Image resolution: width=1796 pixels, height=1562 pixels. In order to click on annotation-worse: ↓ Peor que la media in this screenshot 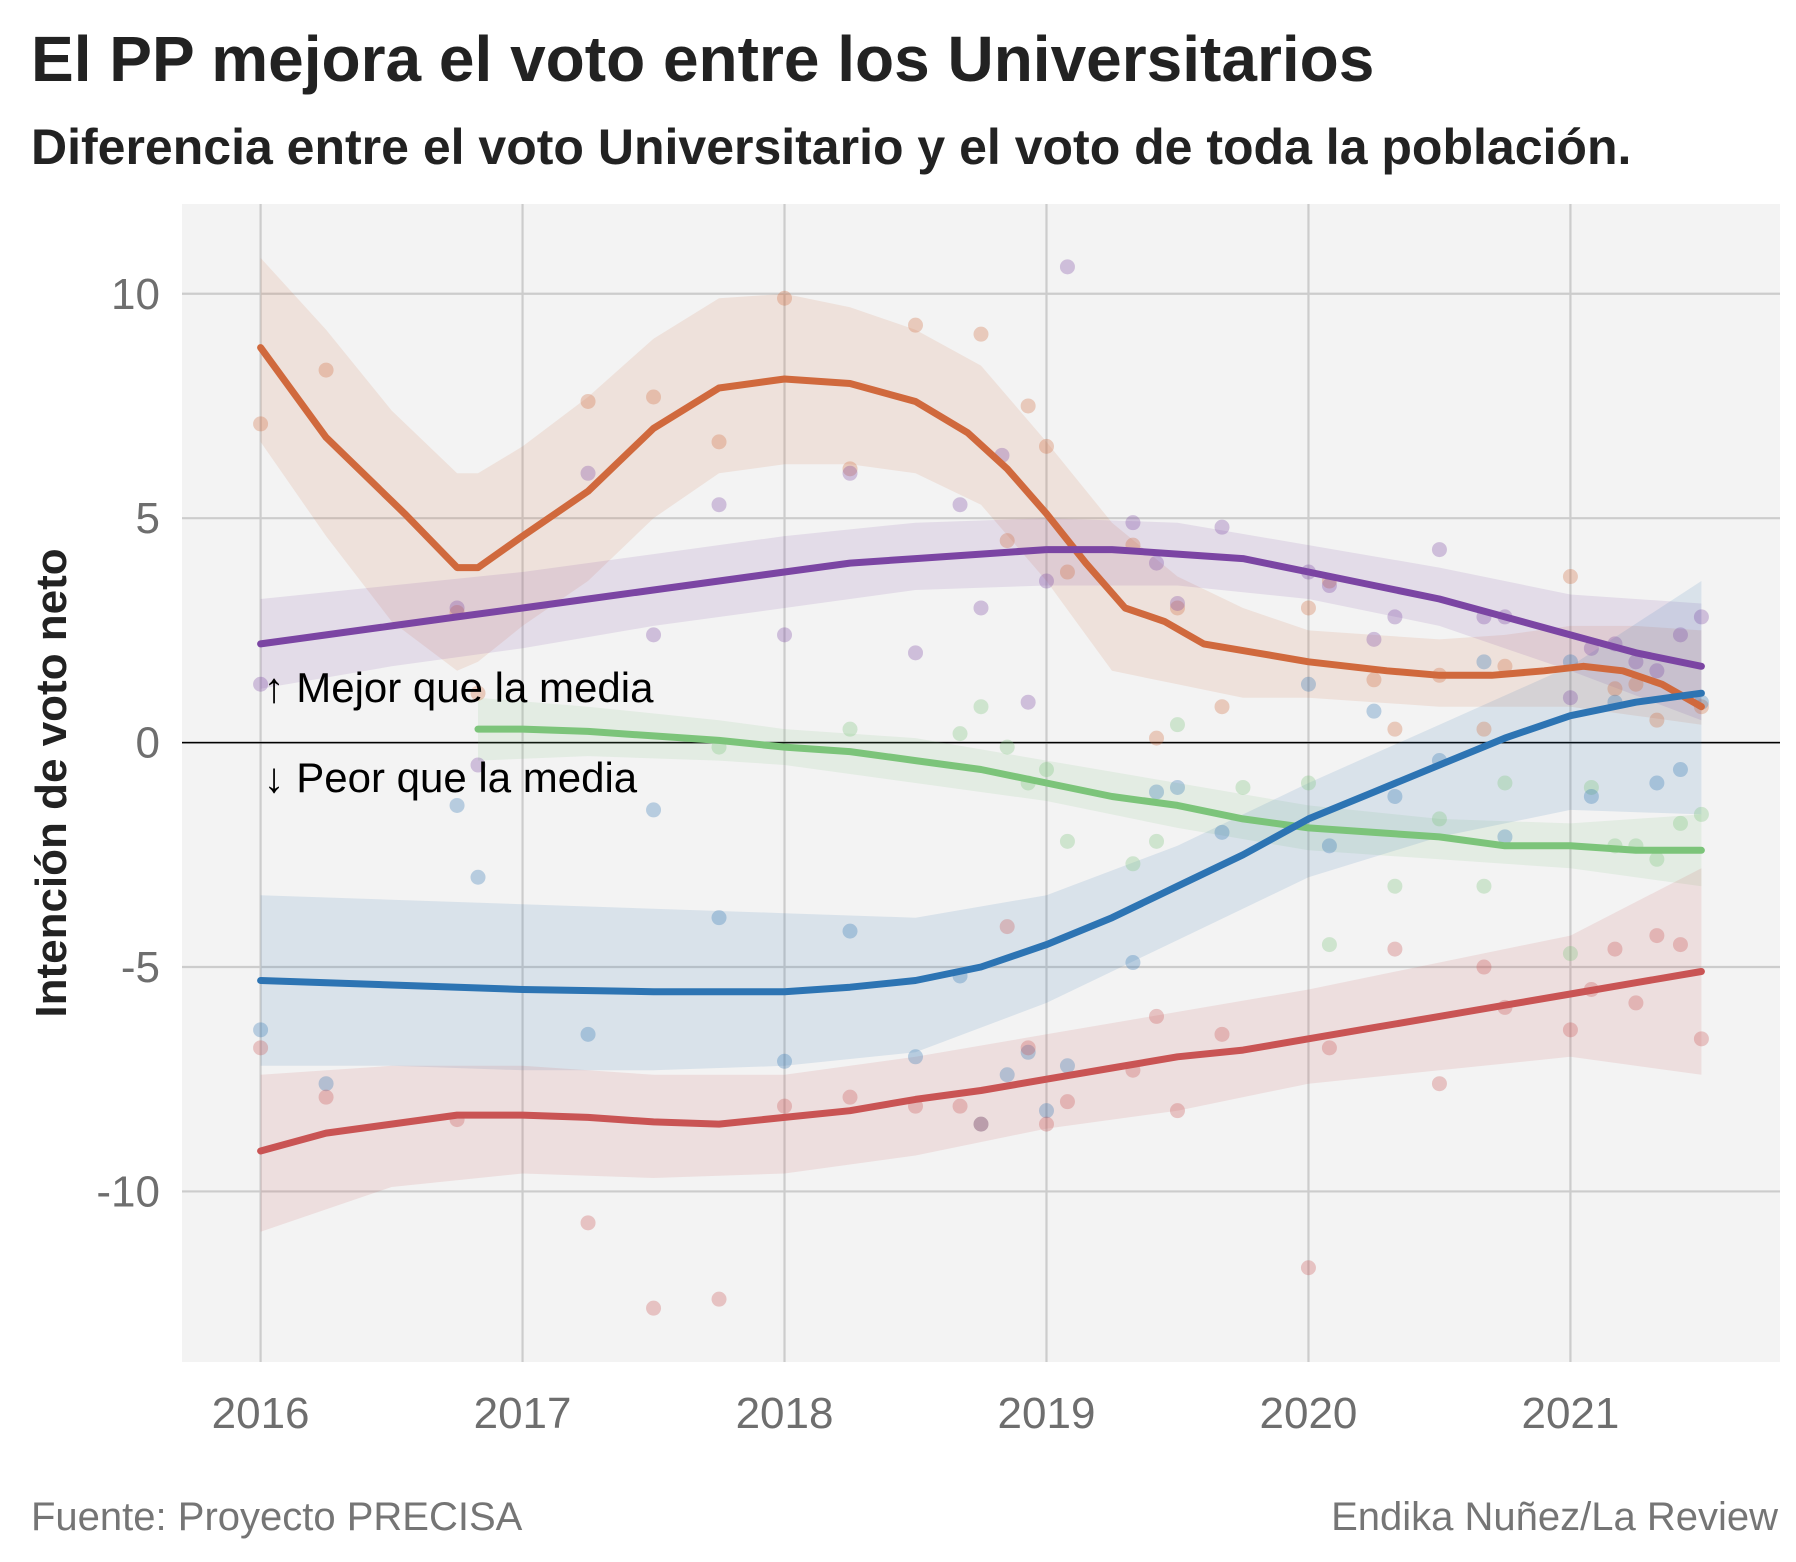, I will do `click(451, 777)`.